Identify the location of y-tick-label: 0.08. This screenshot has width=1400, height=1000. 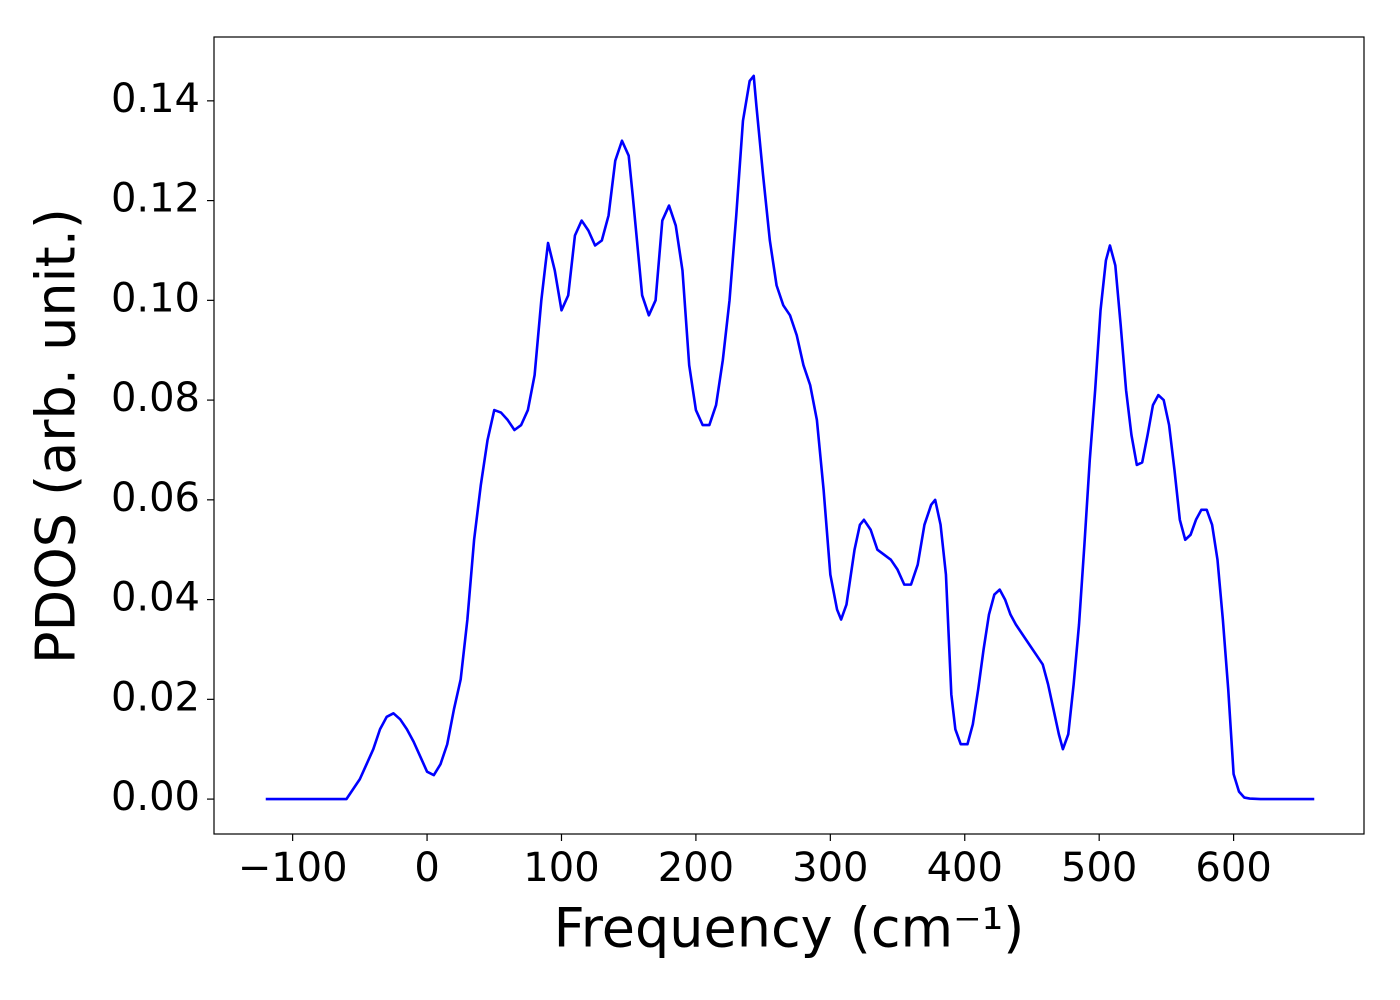
(155, 398).